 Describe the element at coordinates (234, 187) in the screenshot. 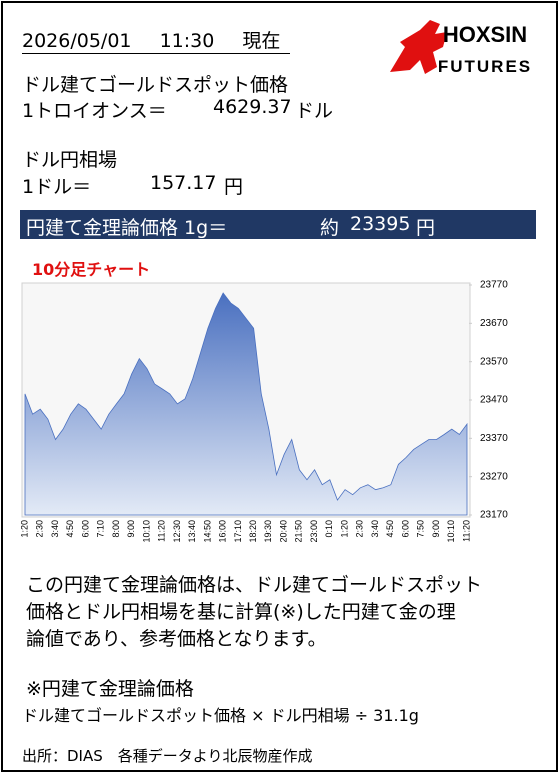

I see `fx-currency: 円` at that location.